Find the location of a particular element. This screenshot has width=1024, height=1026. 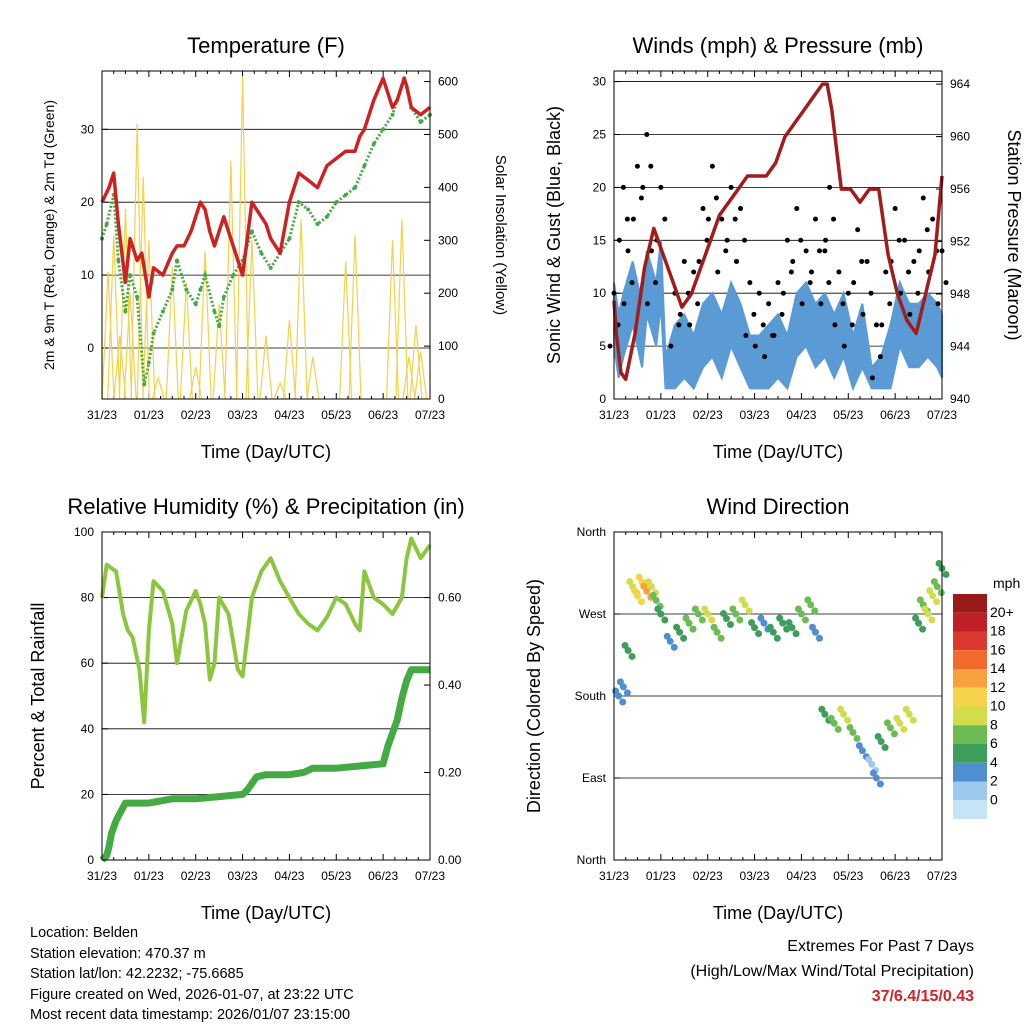

plot-frame is located at coordinates (778, 235).